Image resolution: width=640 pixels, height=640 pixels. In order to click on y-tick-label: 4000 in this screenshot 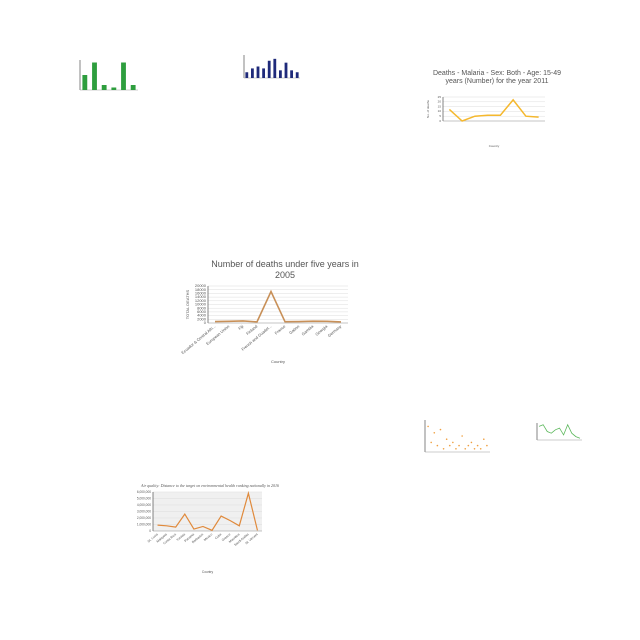, I will do `click(202, 315)`.